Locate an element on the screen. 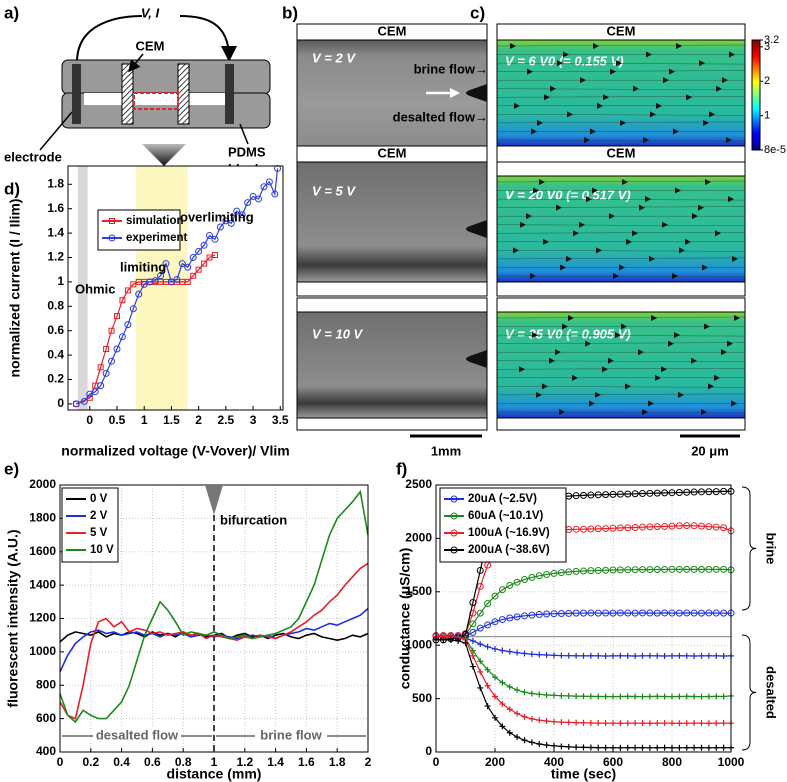 The width and height of the screenshot is (787, 782). micrograph-panel is located at coordinates (392, 230).